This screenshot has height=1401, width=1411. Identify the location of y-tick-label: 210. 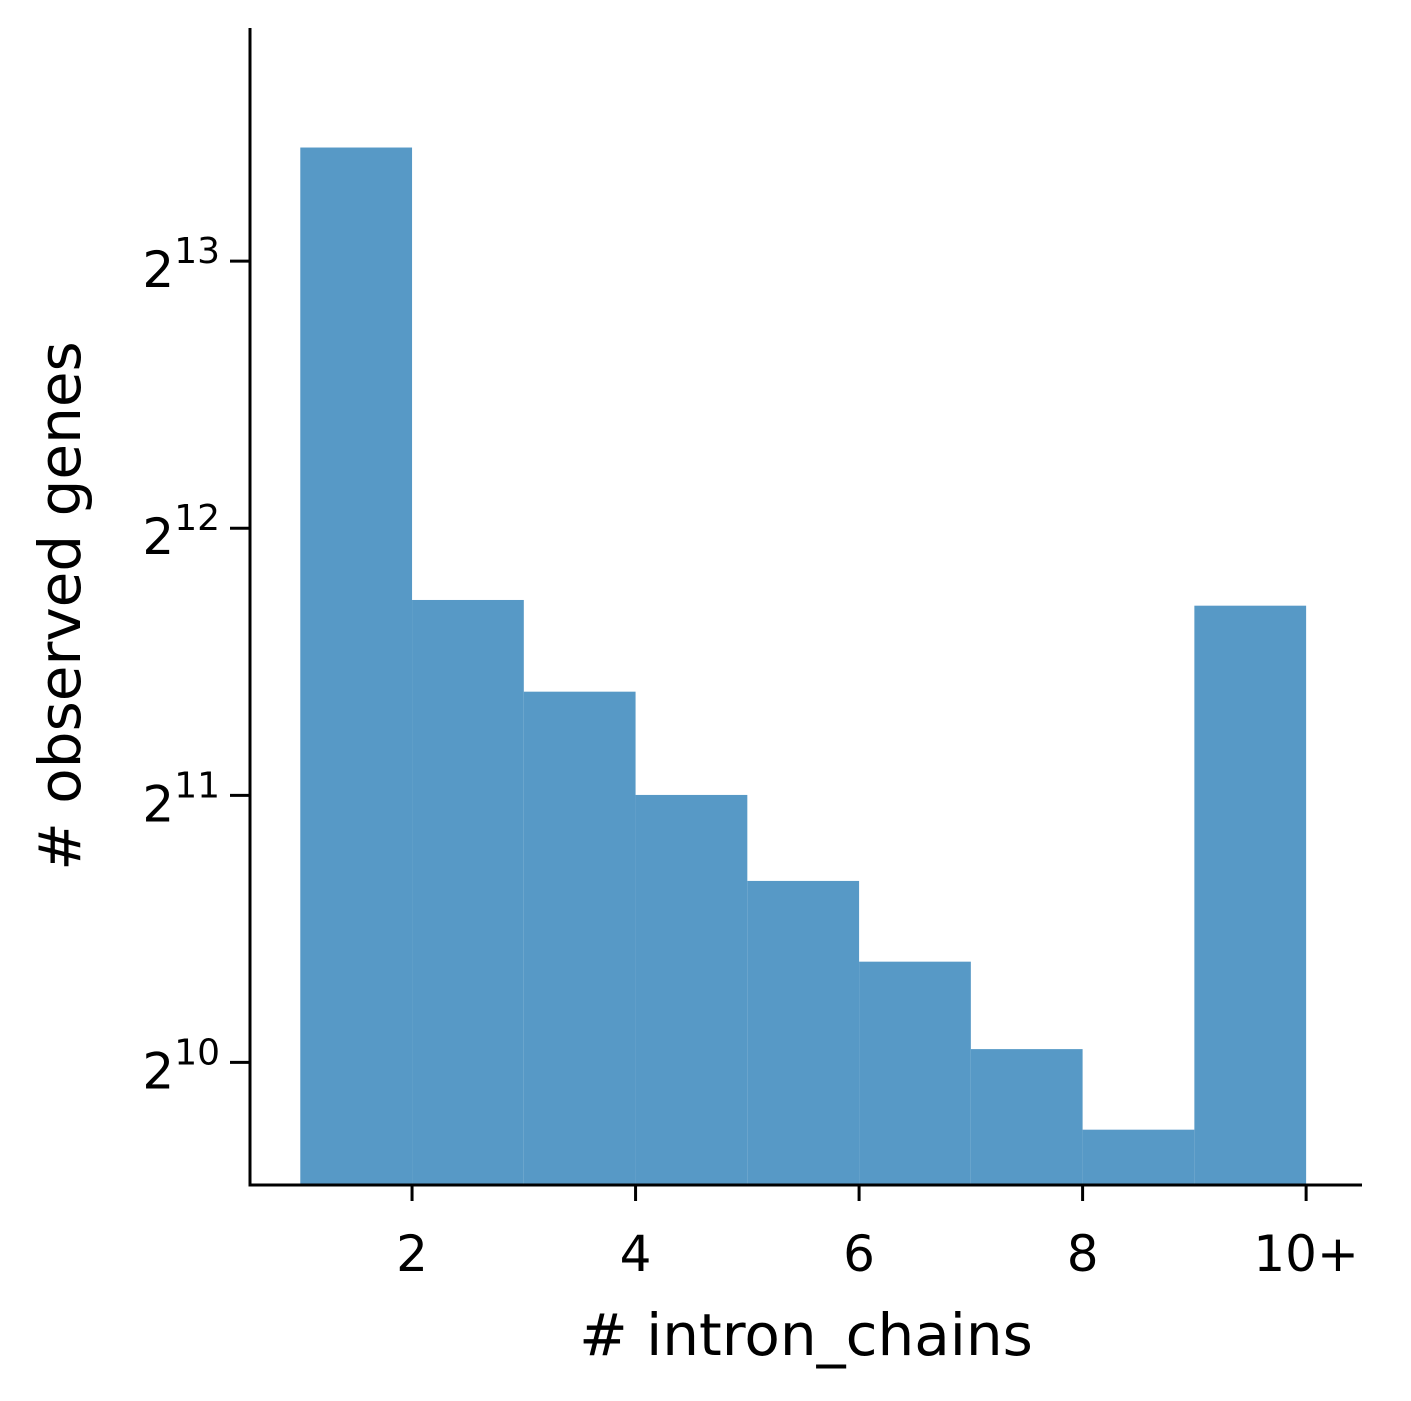
(181, 1066).